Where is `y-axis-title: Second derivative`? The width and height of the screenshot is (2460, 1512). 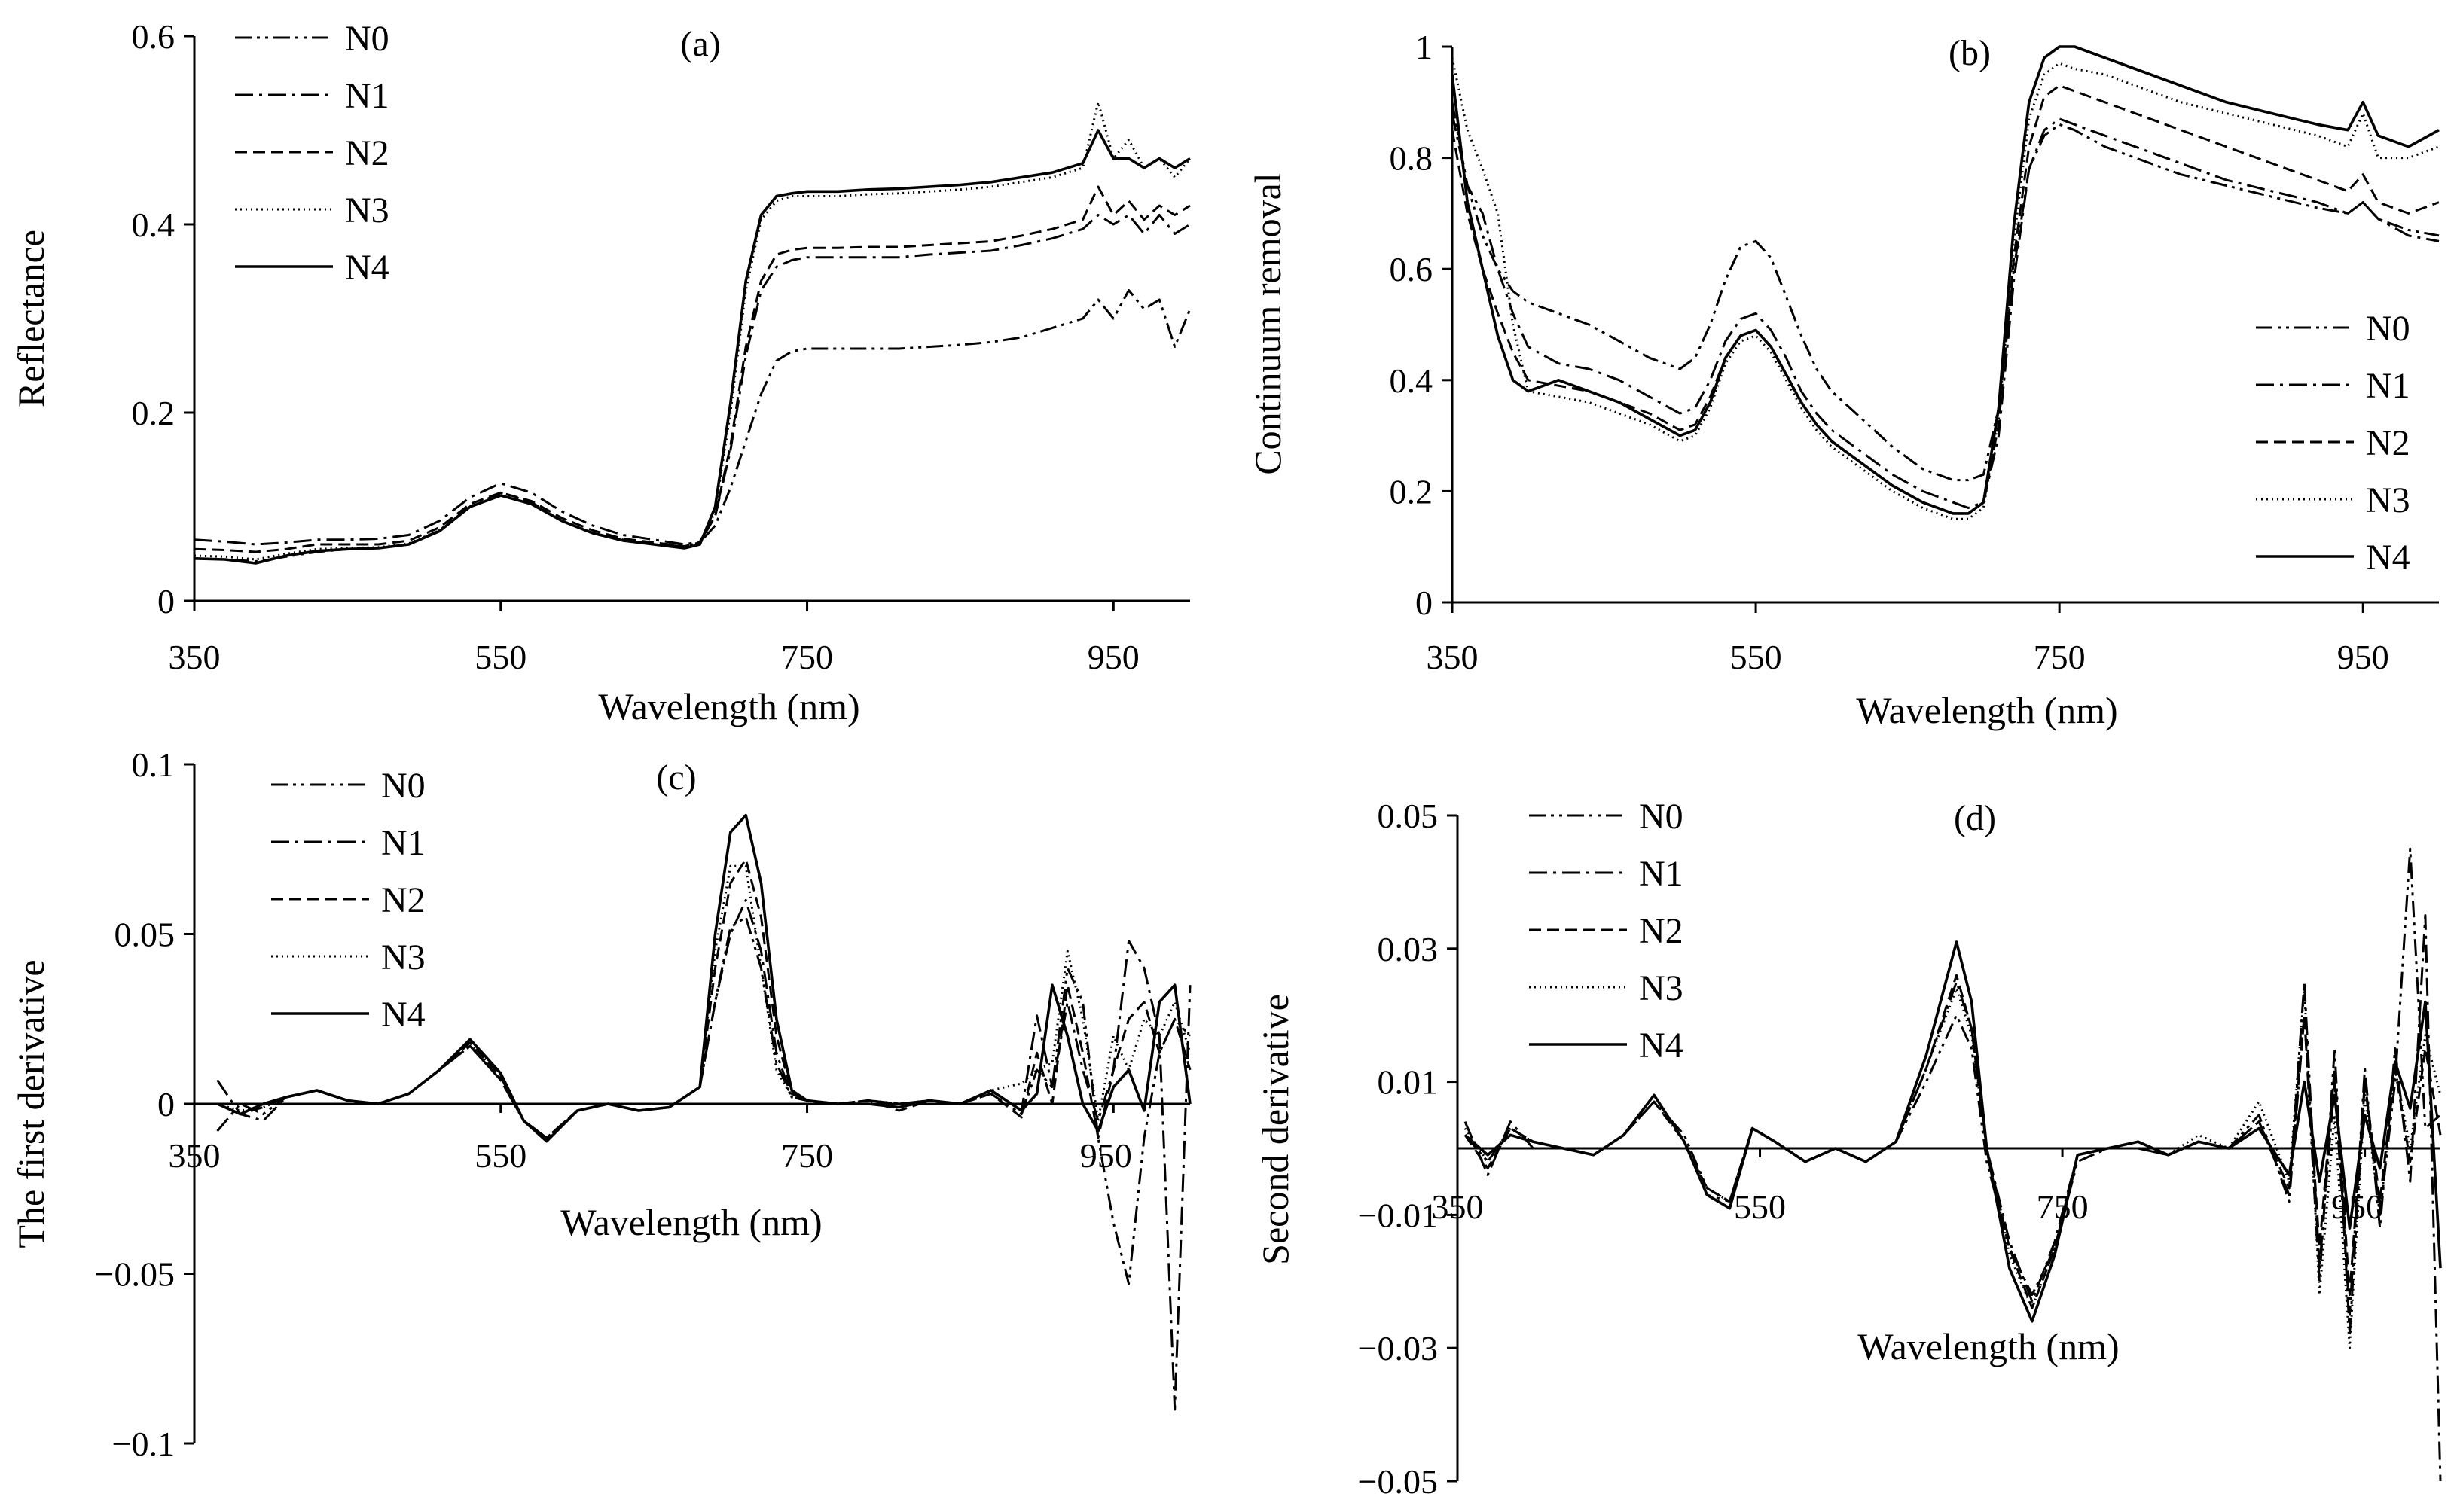
y-axis-title: Second derivative is located at coordinates (1275, 1129).